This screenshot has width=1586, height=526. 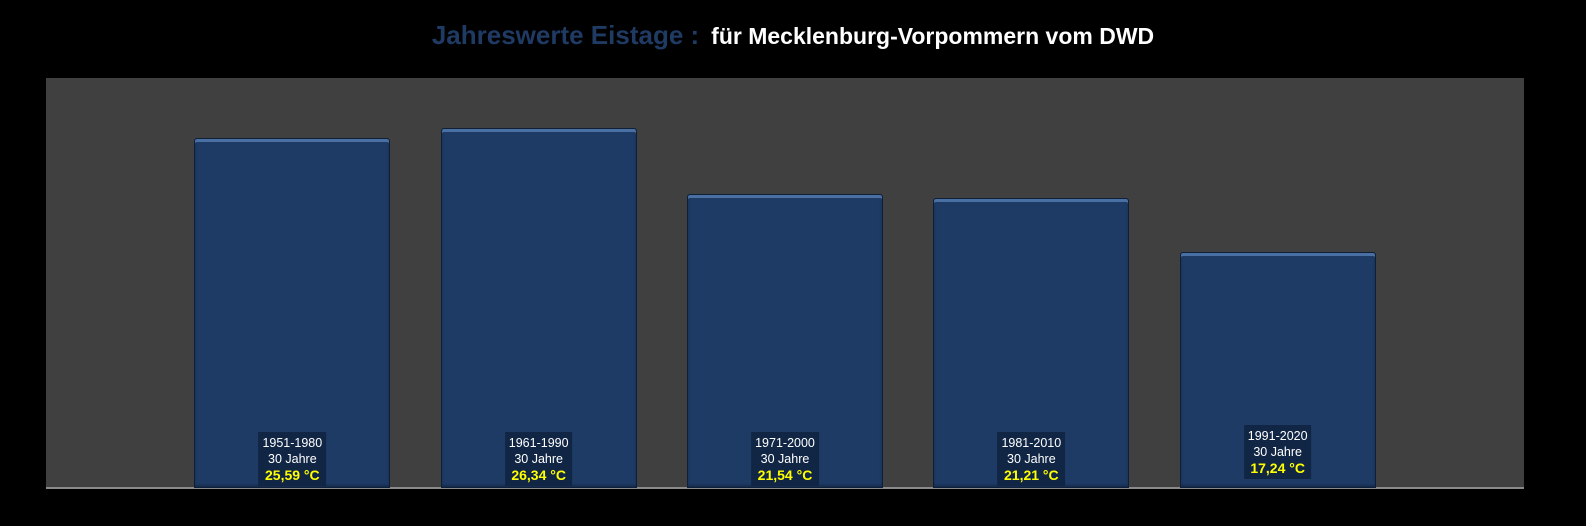 What do you see at coordinates (785, 443) in the screenshot?
I see `category-label: 1971-2000` at bounding box center [785, 443].